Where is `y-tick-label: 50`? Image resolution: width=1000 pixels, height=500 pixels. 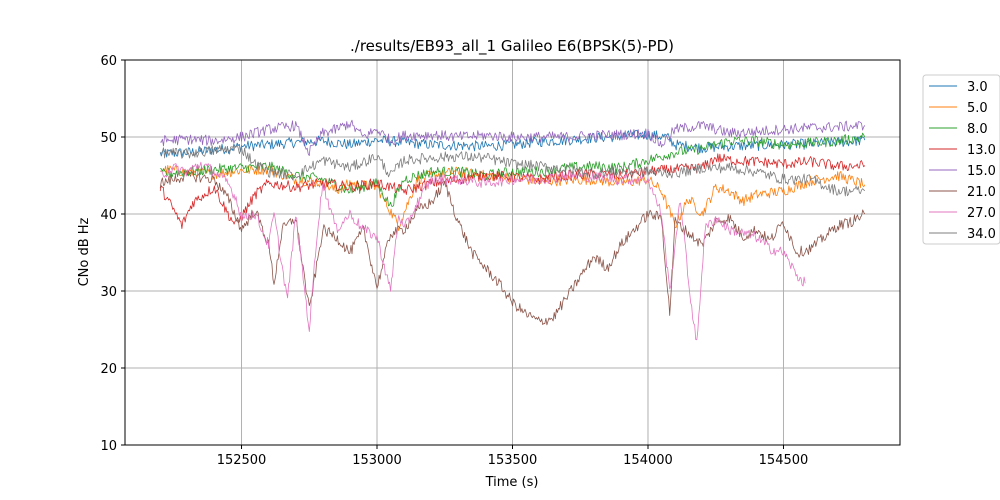
y-tick-label: 50 is located at coordinates (108, 138).